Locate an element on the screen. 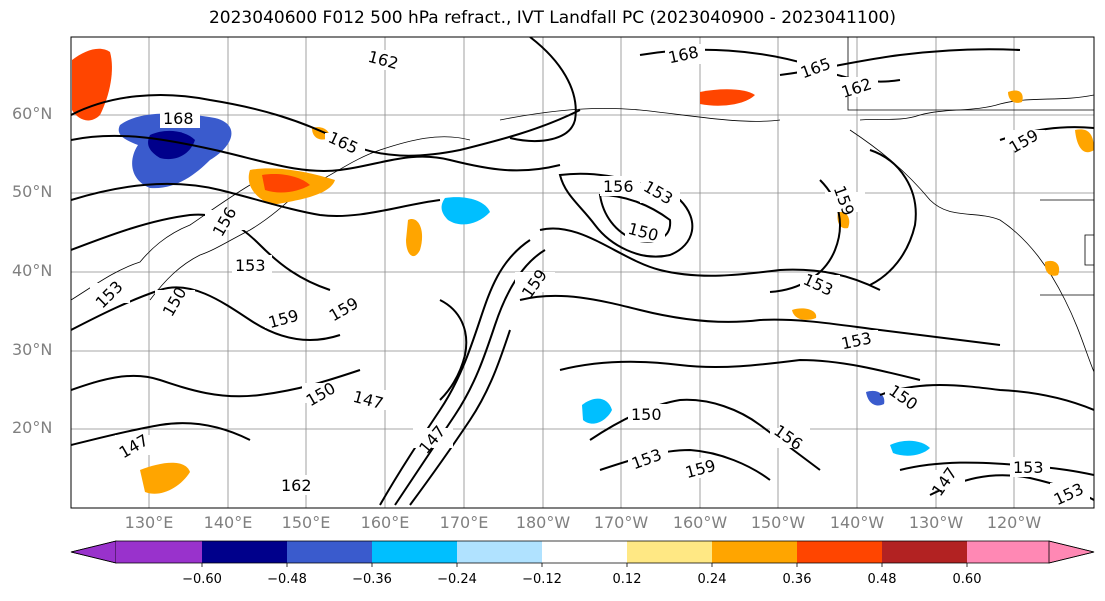 The image size is (1105, 601). colorbar-extend-low is located at coordinates (93, 552).